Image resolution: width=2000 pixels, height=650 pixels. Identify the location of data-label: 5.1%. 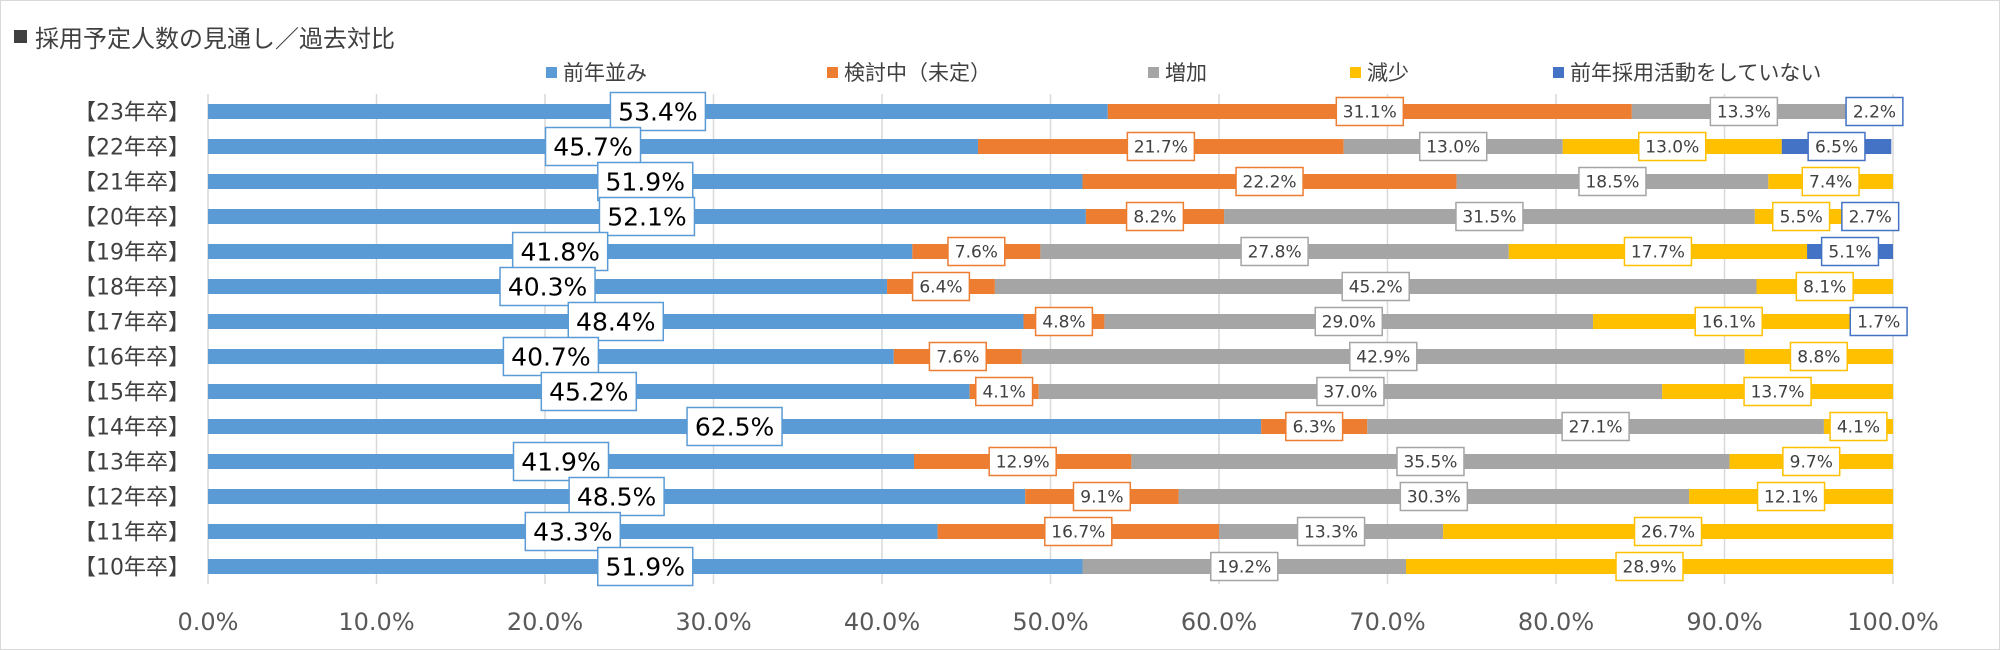
(1849, 253).